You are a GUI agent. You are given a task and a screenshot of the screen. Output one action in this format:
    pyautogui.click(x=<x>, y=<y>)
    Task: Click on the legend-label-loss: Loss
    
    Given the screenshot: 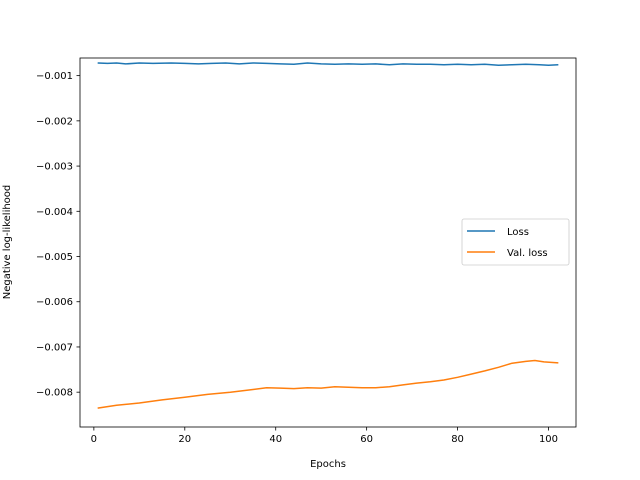 What is the action you would take?
    pyautogui.click(x=518, y=232)
    